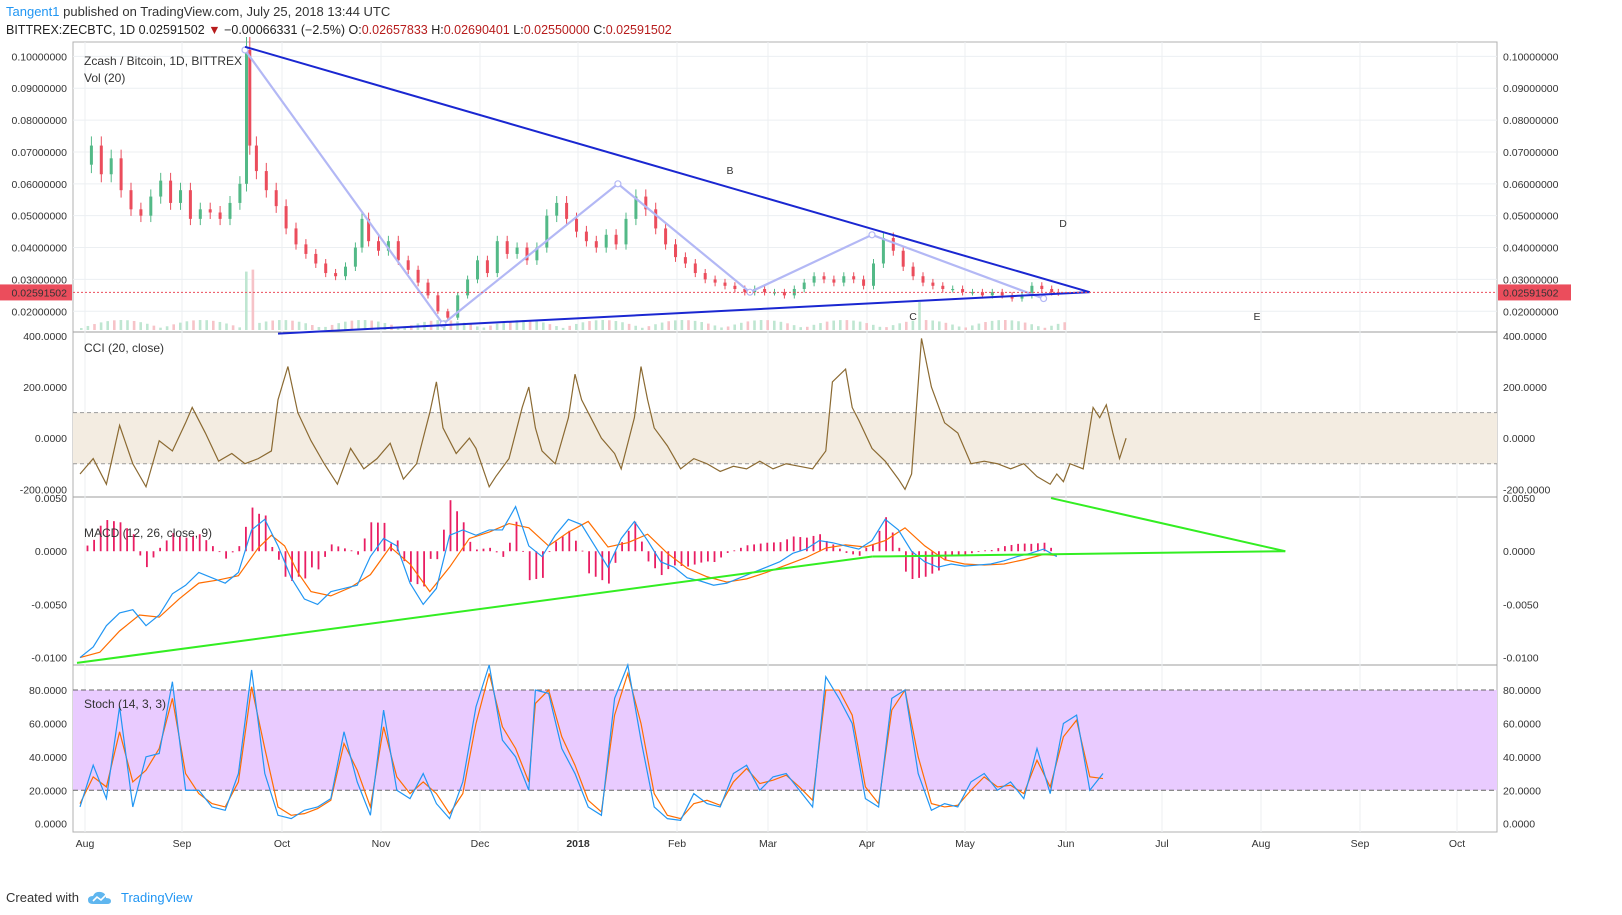 The width and height of the screenshot is (1622, 915). What do you see at coordinates (437, 30) in the screenshot?
I see `high-label: H:` at bounding box center [437, 30].